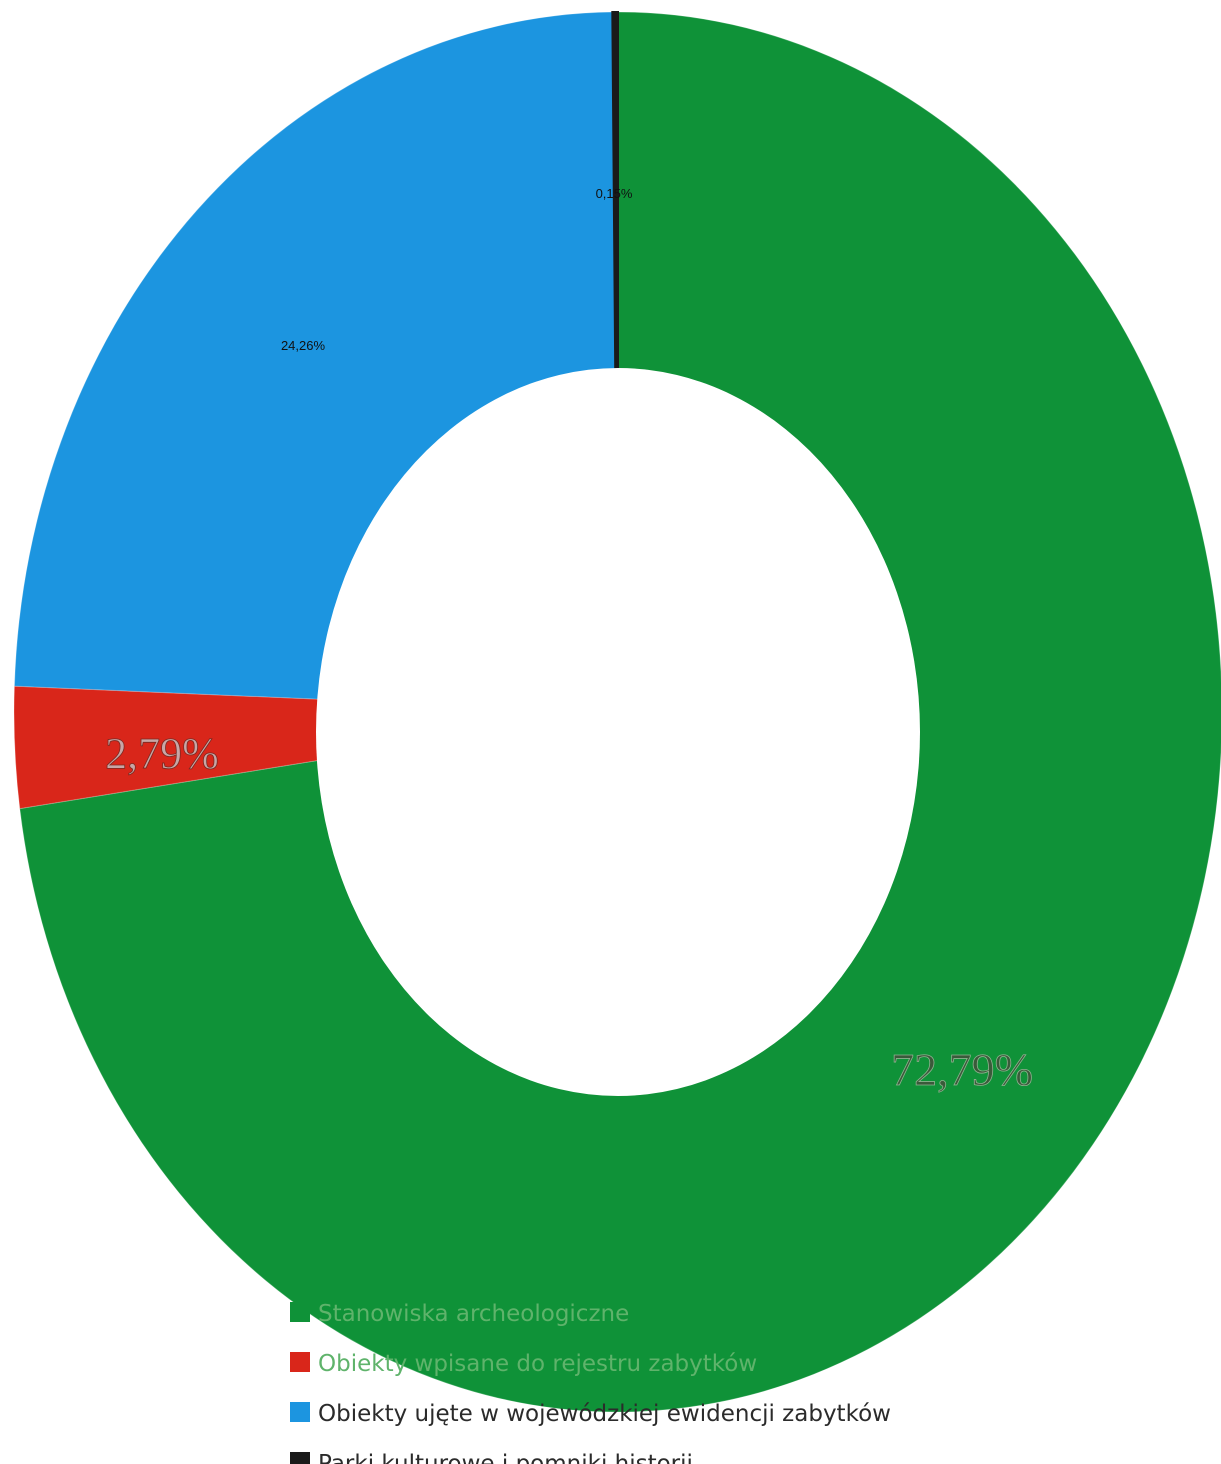 The width and height of the screenshot is (1221, 1464). I want to click on legend-label-4: Parki kulturowe i pomniki historii, so click(505, 1457).